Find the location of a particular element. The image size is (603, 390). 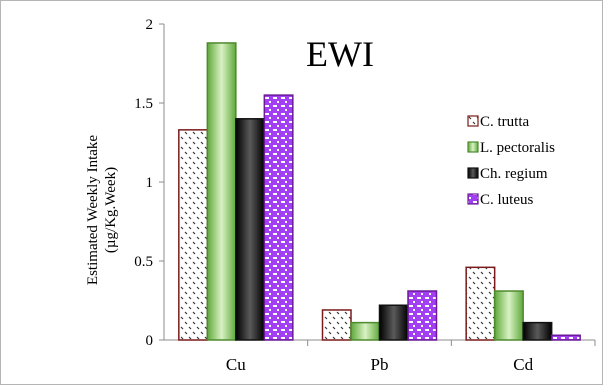

x-tick-label: Cd is located at coordinates (523, 364).